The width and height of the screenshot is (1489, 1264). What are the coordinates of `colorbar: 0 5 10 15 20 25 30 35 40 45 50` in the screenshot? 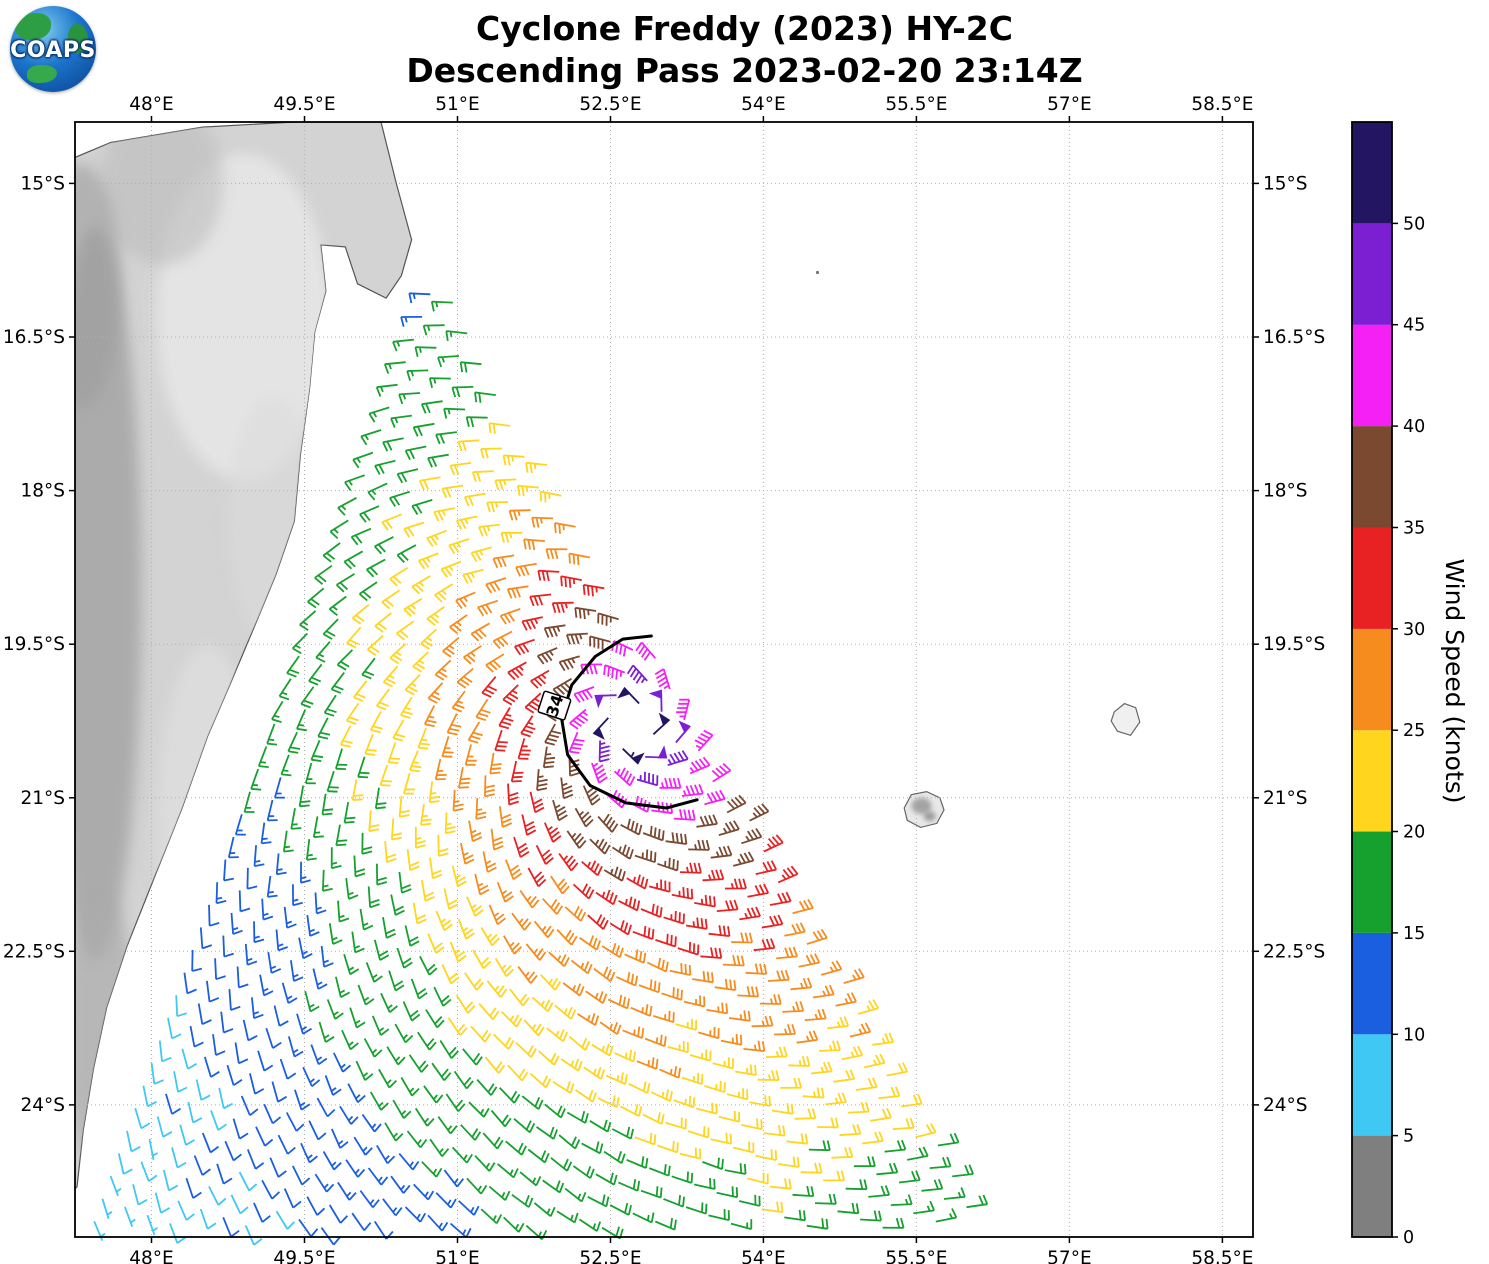 It's located at (1388, 684).